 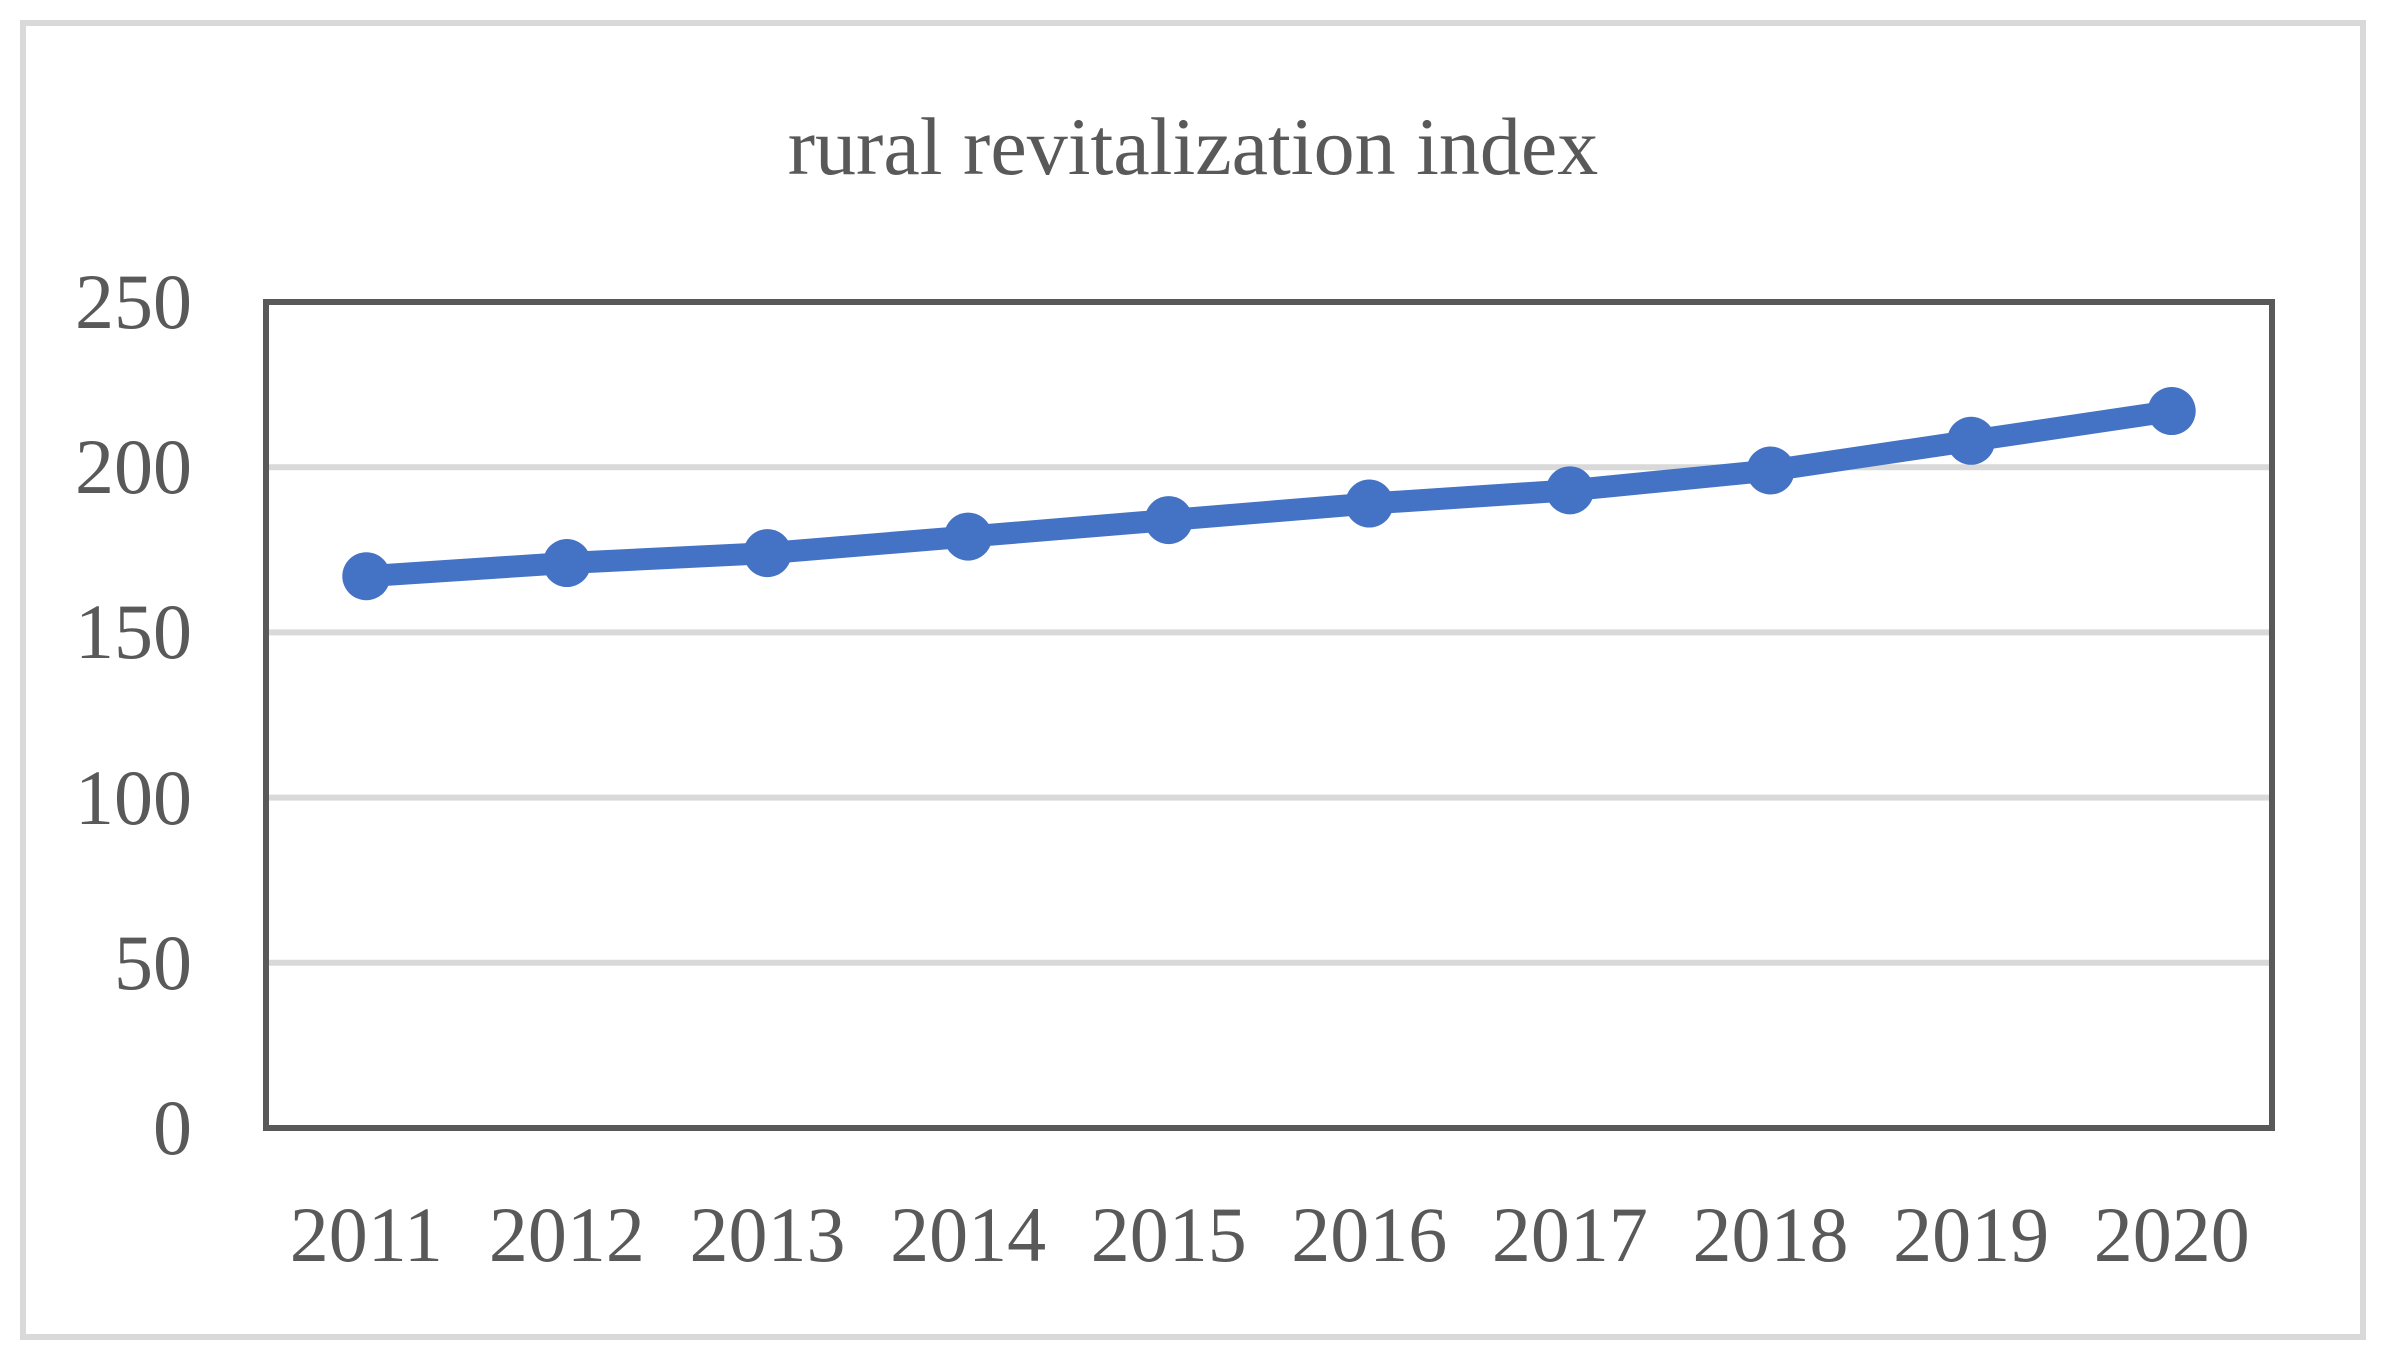 What do you see at coordinates (566, 1234) in the screenshot?
I see `x-tick-label-2012: 2012` at bounding box center [566, 1234].